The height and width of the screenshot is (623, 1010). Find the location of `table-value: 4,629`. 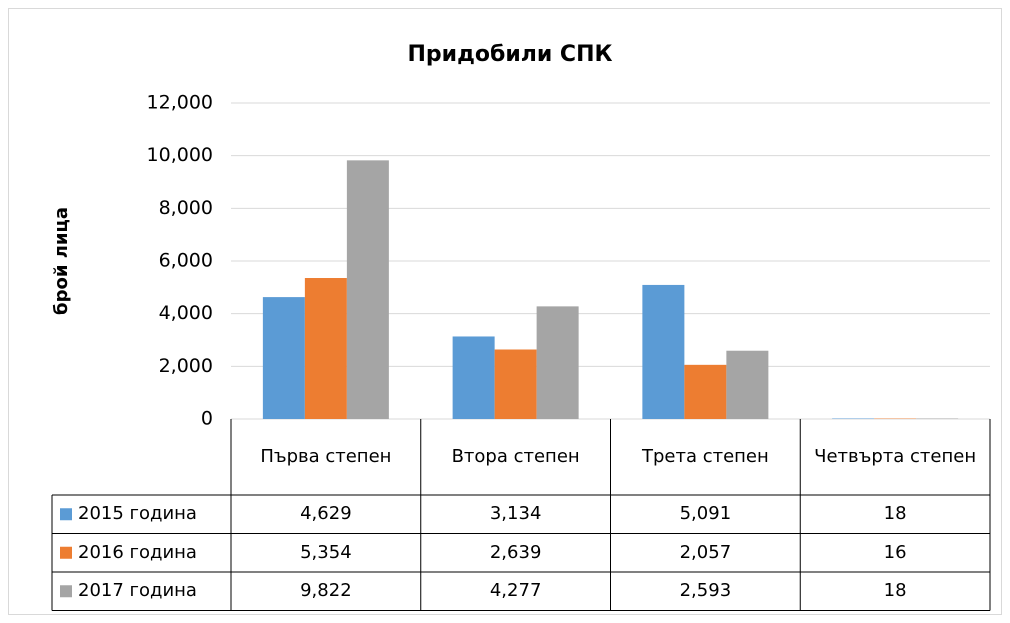

table-value: 4,629 is located at coordinates (326, 514).